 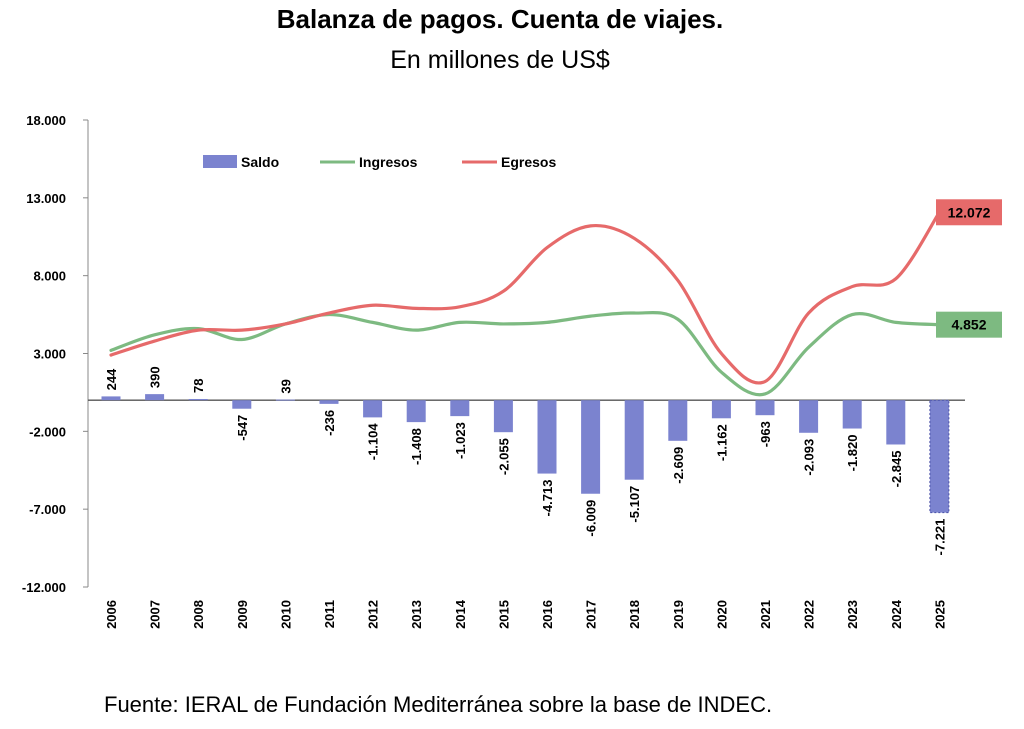 I want to click on line-ingresos, so click(x=525, y=354).